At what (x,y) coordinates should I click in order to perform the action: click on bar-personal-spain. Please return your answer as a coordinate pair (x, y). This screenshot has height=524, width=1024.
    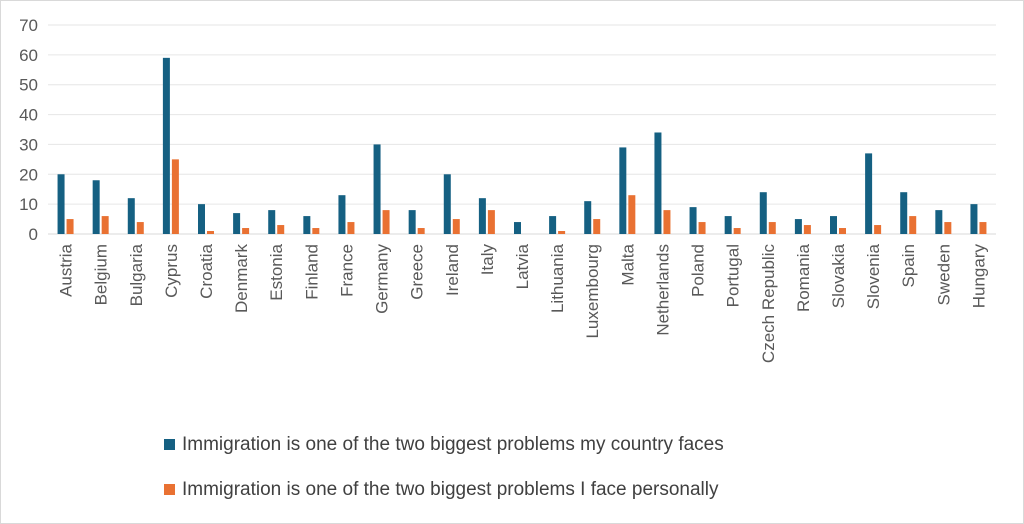
    Looking at the image, I should click on (913, 225).